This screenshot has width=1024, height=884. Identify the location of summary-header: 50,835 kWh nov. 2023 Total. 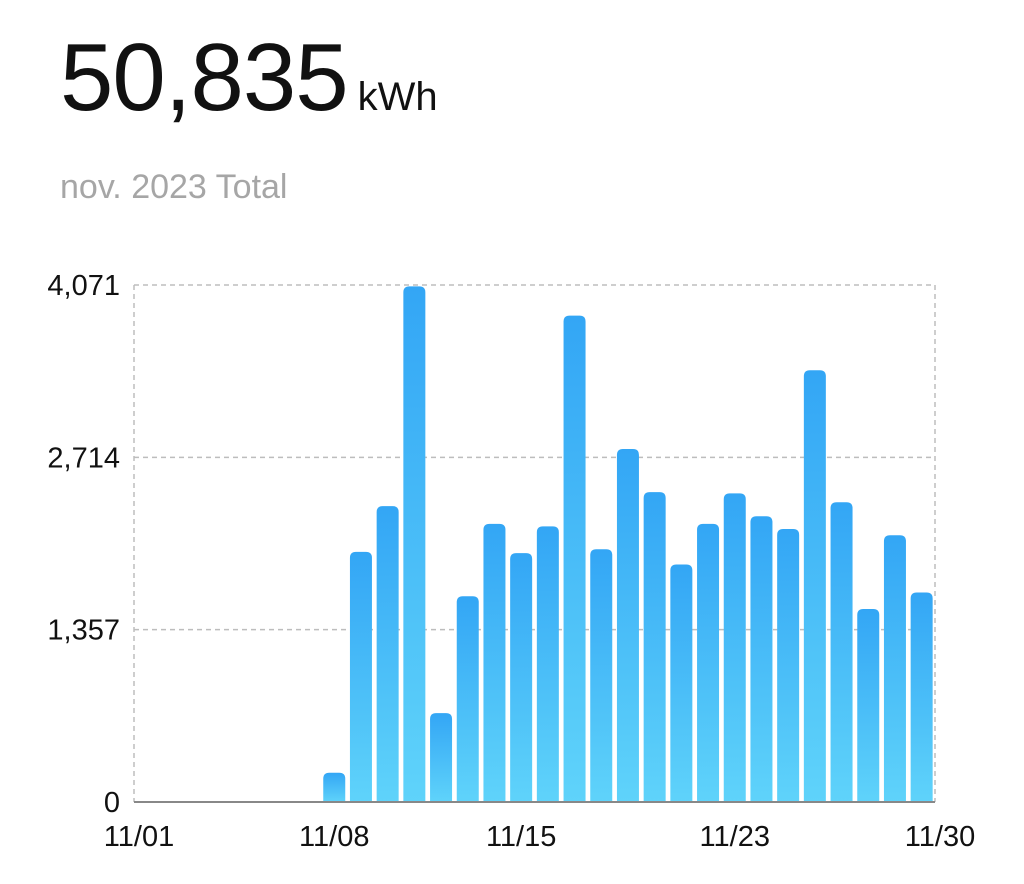
(249, 118).